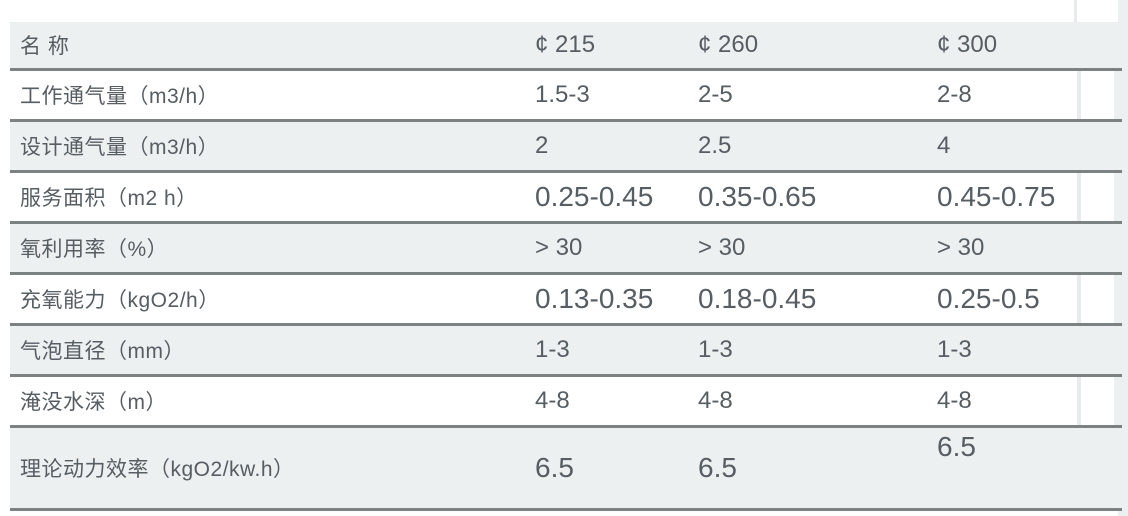 Image resolution: width=1128 pixels, height=516 pixels. I want to click on table-row: 设计通气量（m3/h） 2 2.5 4, so click(566, 147).